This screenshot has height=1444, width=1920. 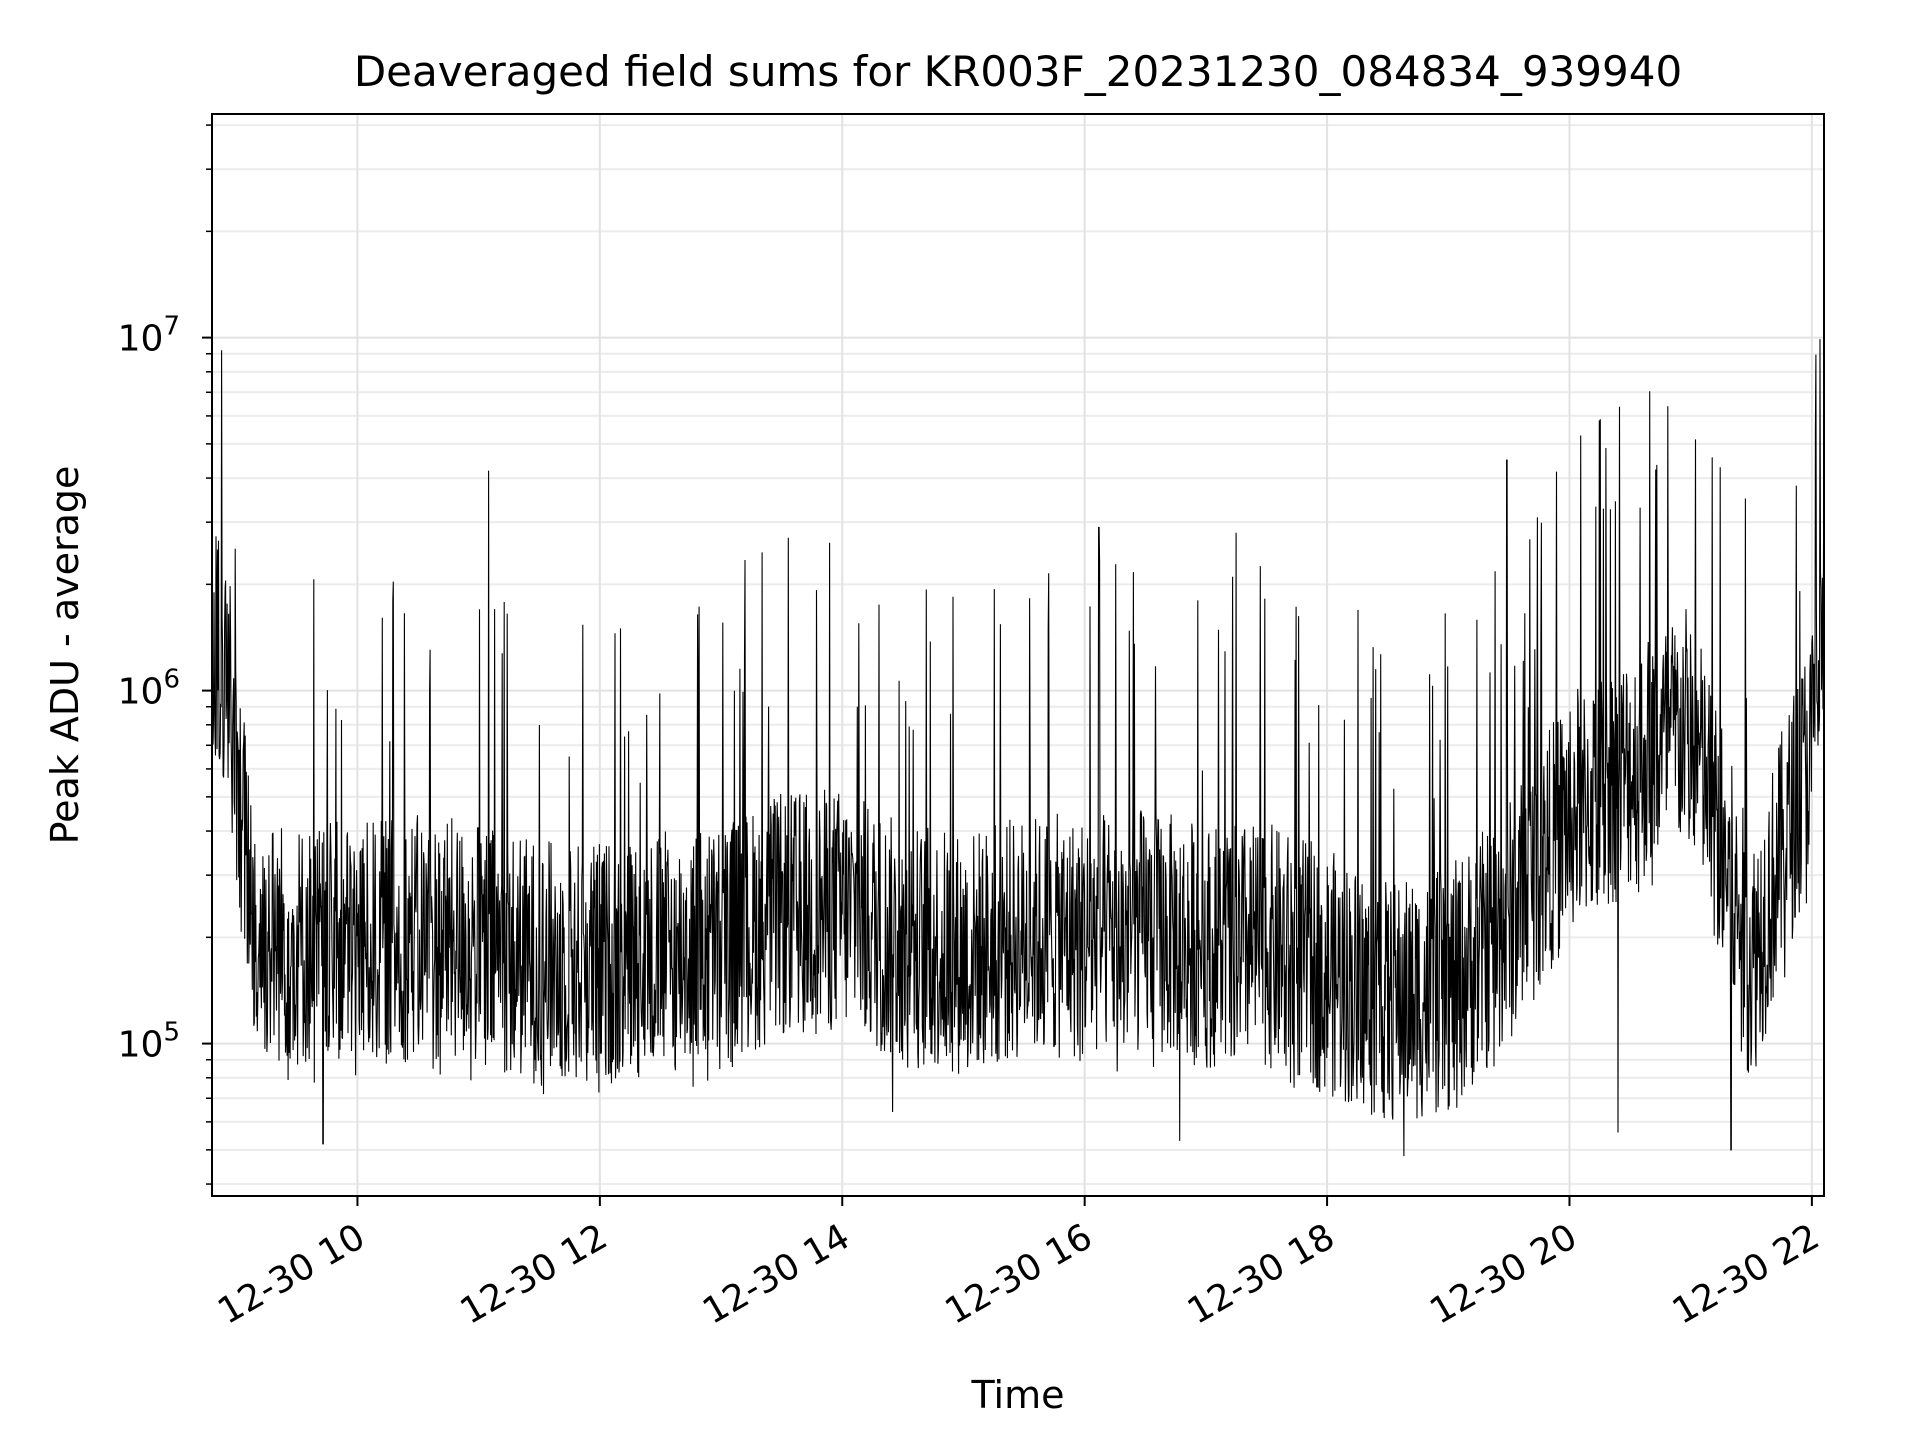 What do you see at coordinates (65, 655) in the screenshot?
I see `y-axis-label: Peak ADU - average` at bounding box center [65, 655].